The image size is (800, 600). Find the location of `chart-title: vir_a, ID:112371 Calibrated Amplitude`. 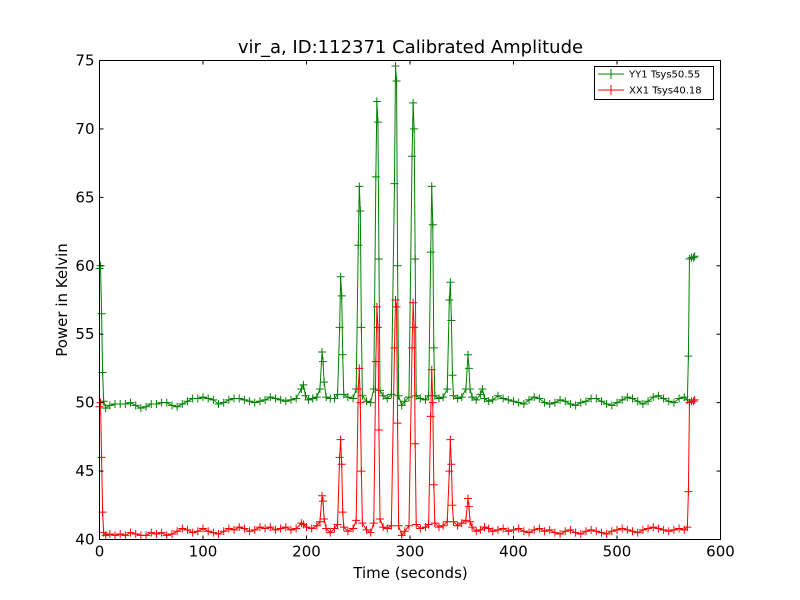

chart-title: vir_a, ID:112371 Calibrated Amplitude is located at coordinates (410, 47).